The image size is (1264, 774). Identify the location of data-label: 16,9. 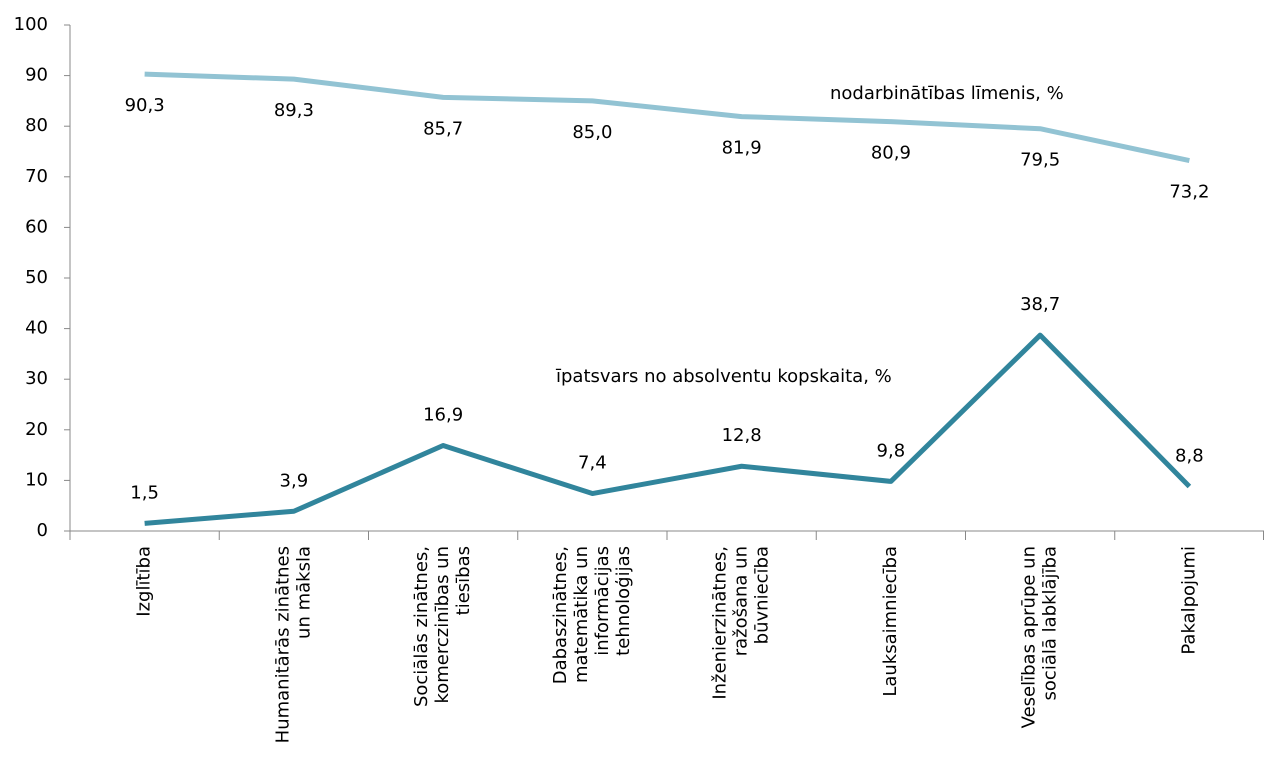
(443, 414).